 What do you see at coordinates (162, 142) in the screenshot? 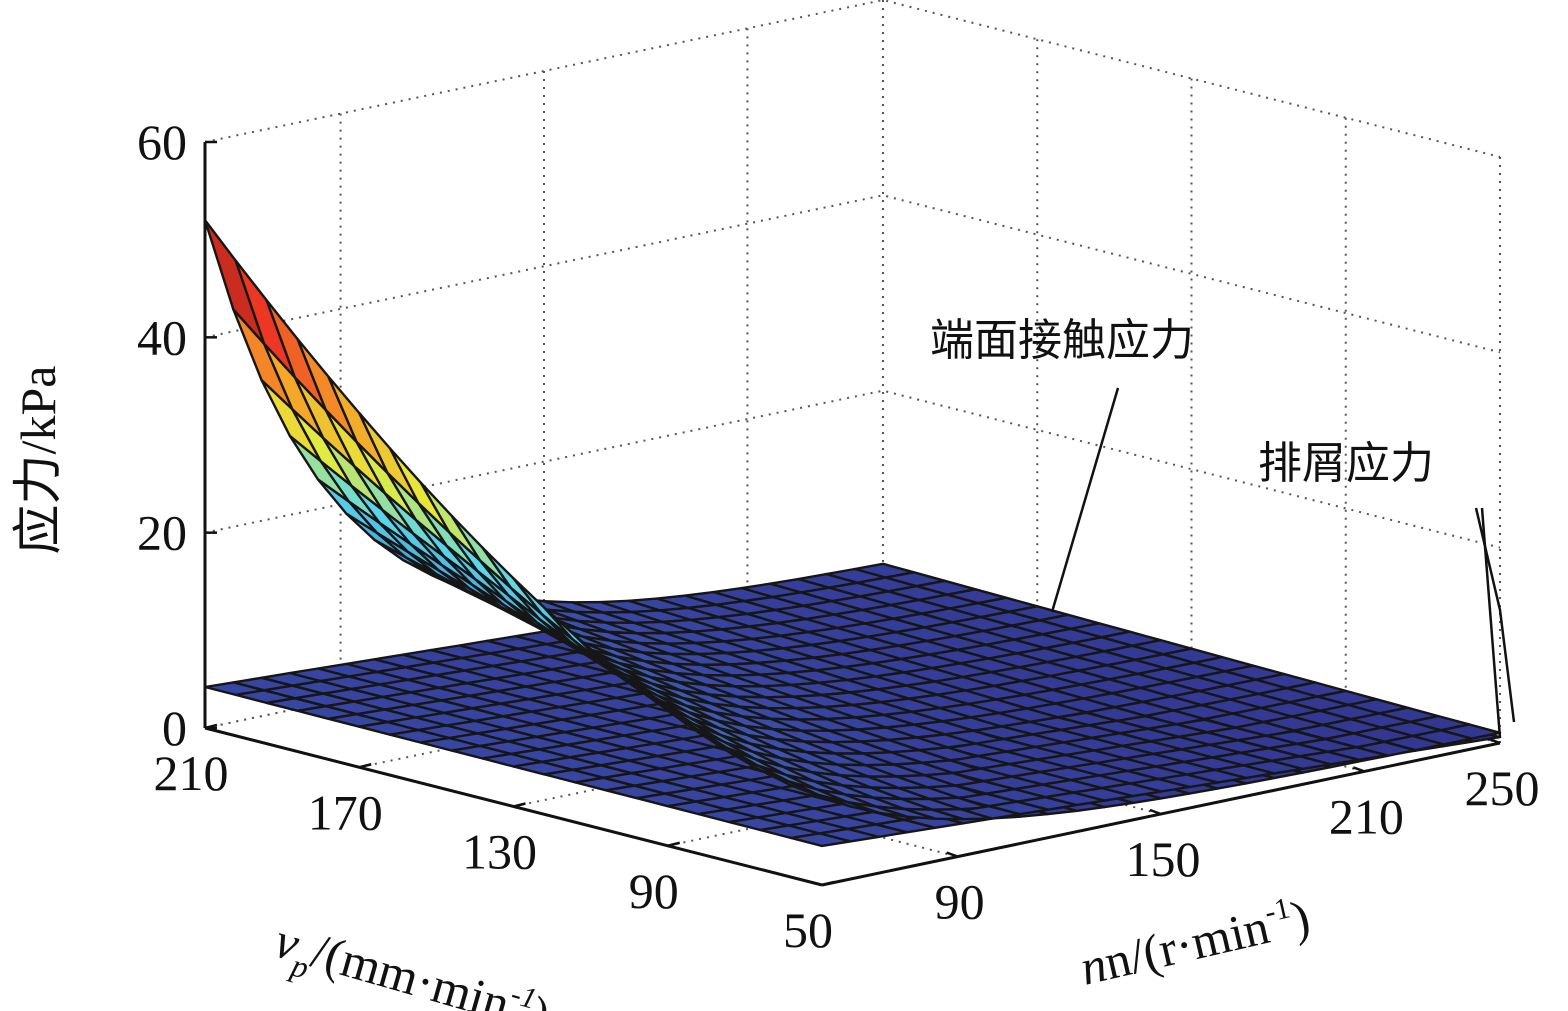
I see `z-tick-label: 60` at bounding box center [162, 142].